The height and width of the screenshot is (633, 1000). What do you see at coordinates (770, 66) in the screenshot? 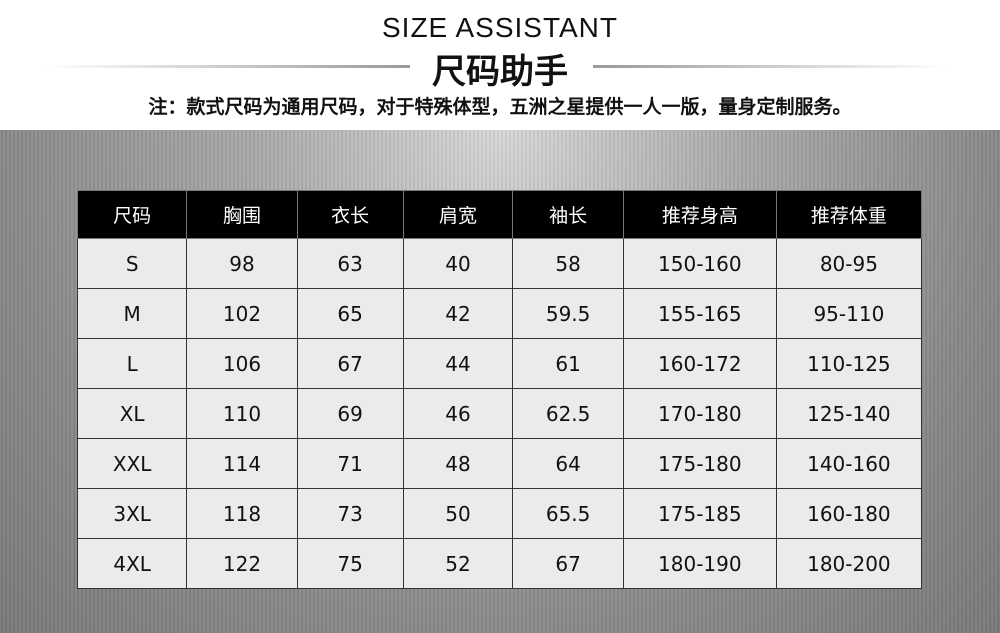
I see `divider-right` at bounding box center [770, 66].